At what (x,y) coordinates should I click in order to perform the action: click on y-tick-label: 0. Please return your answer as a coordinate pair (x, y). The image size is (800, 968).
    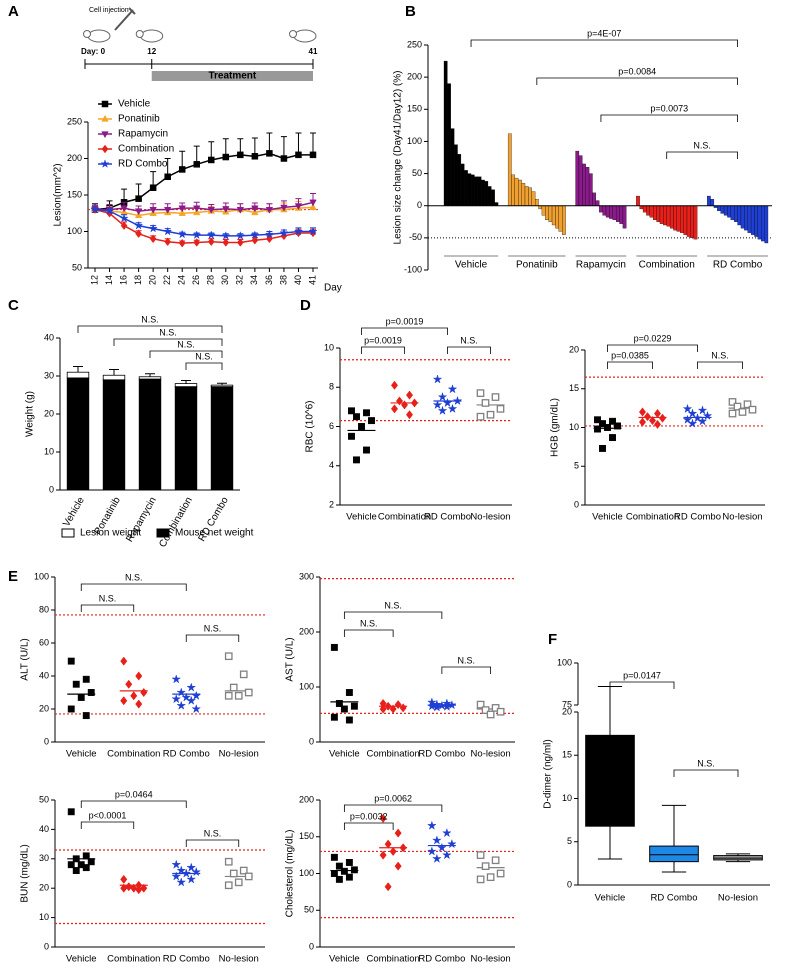
    Looking at the image, I should click on (569, 884).